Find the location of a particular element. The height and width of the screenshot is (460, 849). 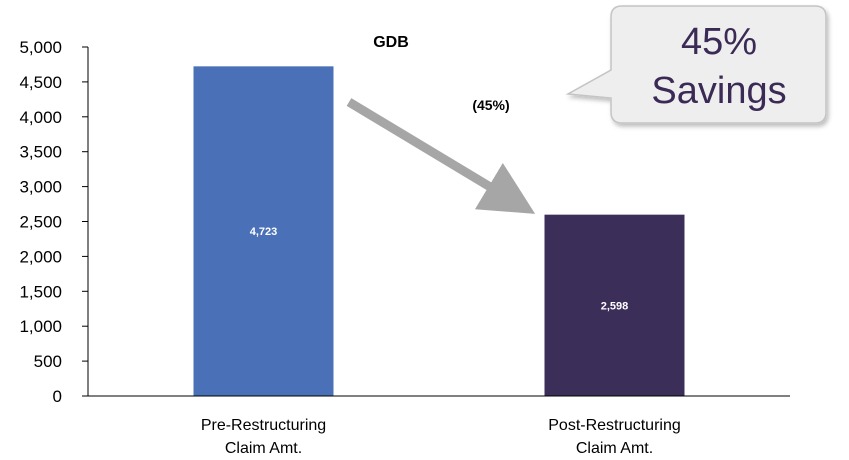

callout-bubble is located at coordinates (696, 64).